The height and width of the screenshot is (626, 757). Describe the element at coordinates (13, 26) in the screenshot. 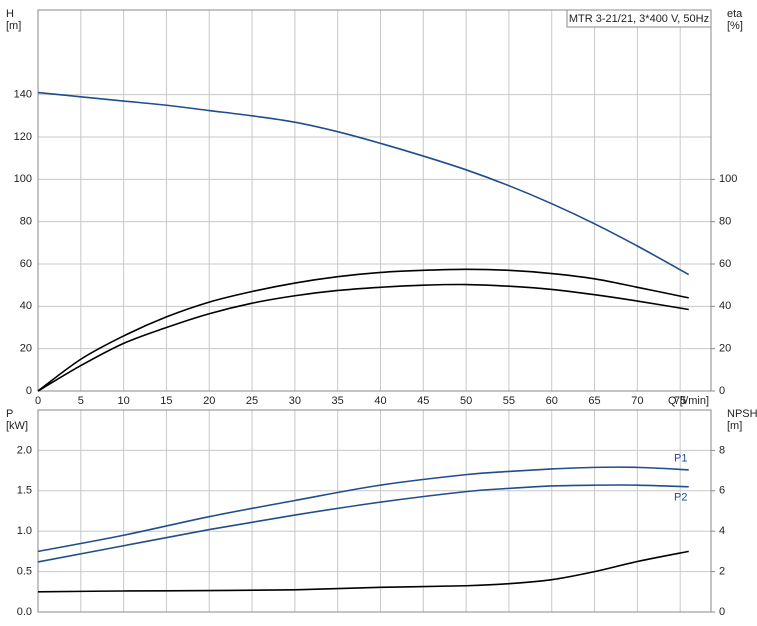

I see `y-axis-label: [m]` at that location.